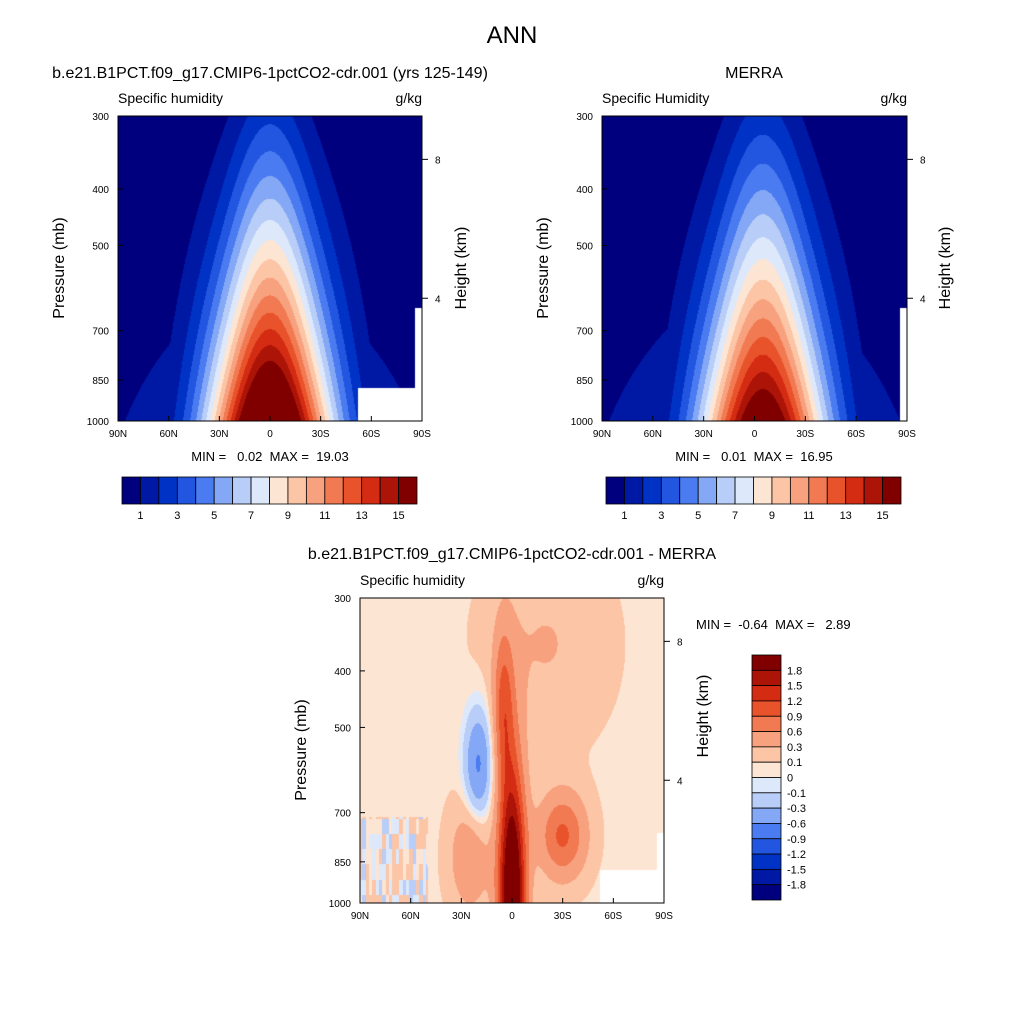 The image size is (1024, 1024). I want to click on variable-label: Specific Humidity, so click(655, 98).